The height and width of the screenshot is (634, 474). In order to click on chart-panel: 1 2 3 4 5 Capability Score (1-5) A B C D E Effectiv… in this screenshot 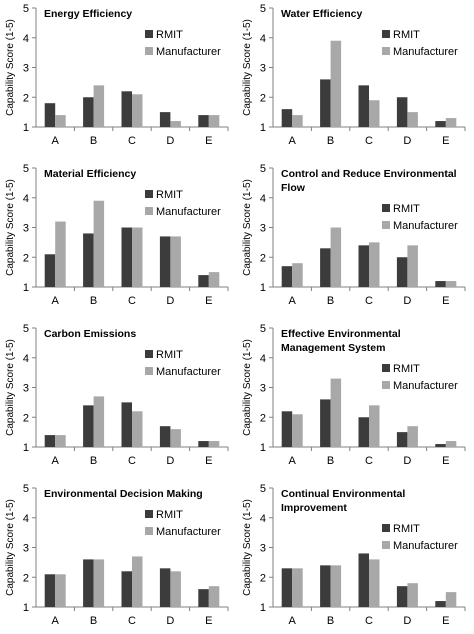, I will do `click(354, 395)`.